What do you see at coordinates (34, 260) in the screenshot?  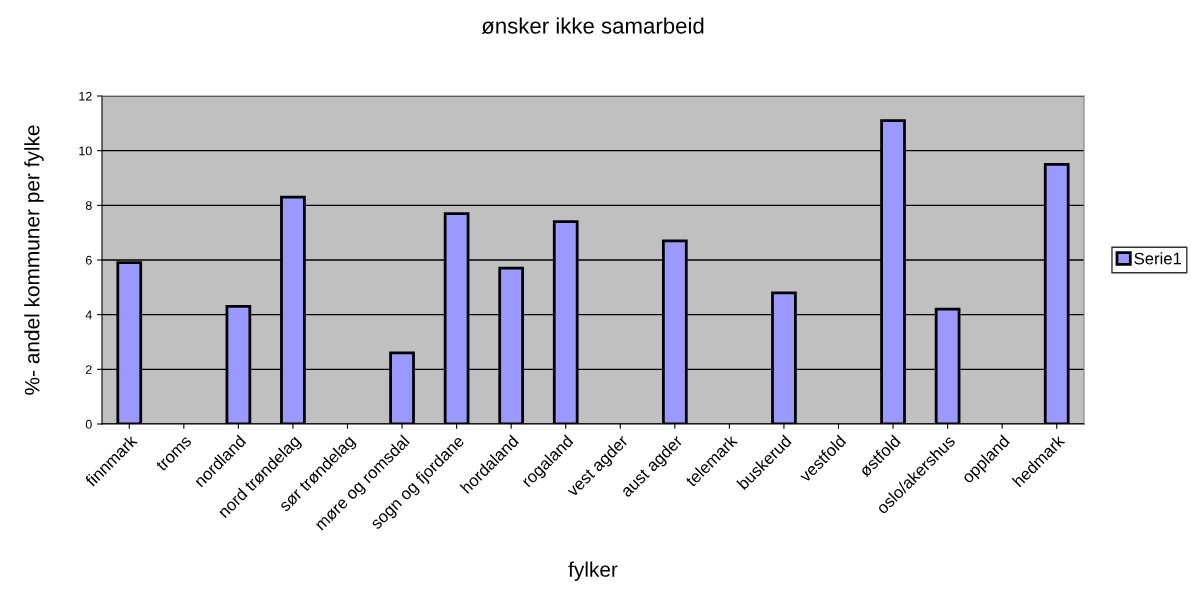 I see `y-axis-title: %- andel kommuner per fylke` at bounding box center [34, 260].